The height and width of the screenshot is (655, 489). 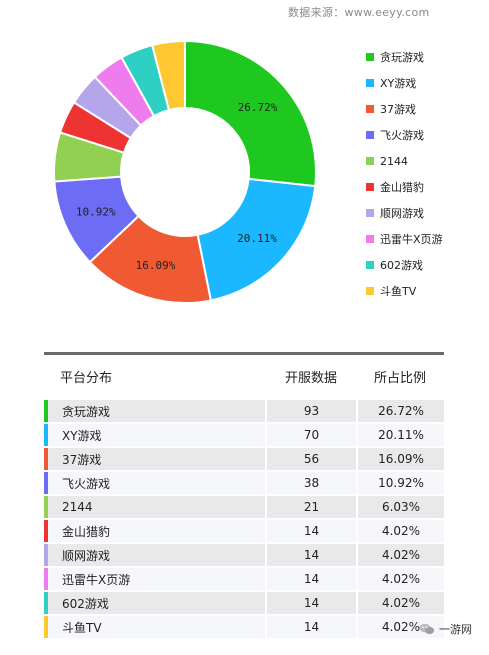 I want to click on cell-ratio: 10.92%, so click(x=401, y=483).